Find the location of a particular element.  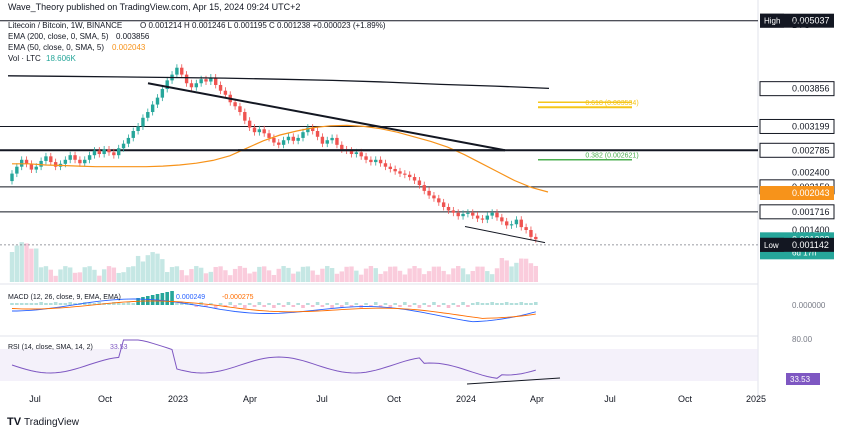

price-label-text: 0.005037 is located at coordinates (811, 21).